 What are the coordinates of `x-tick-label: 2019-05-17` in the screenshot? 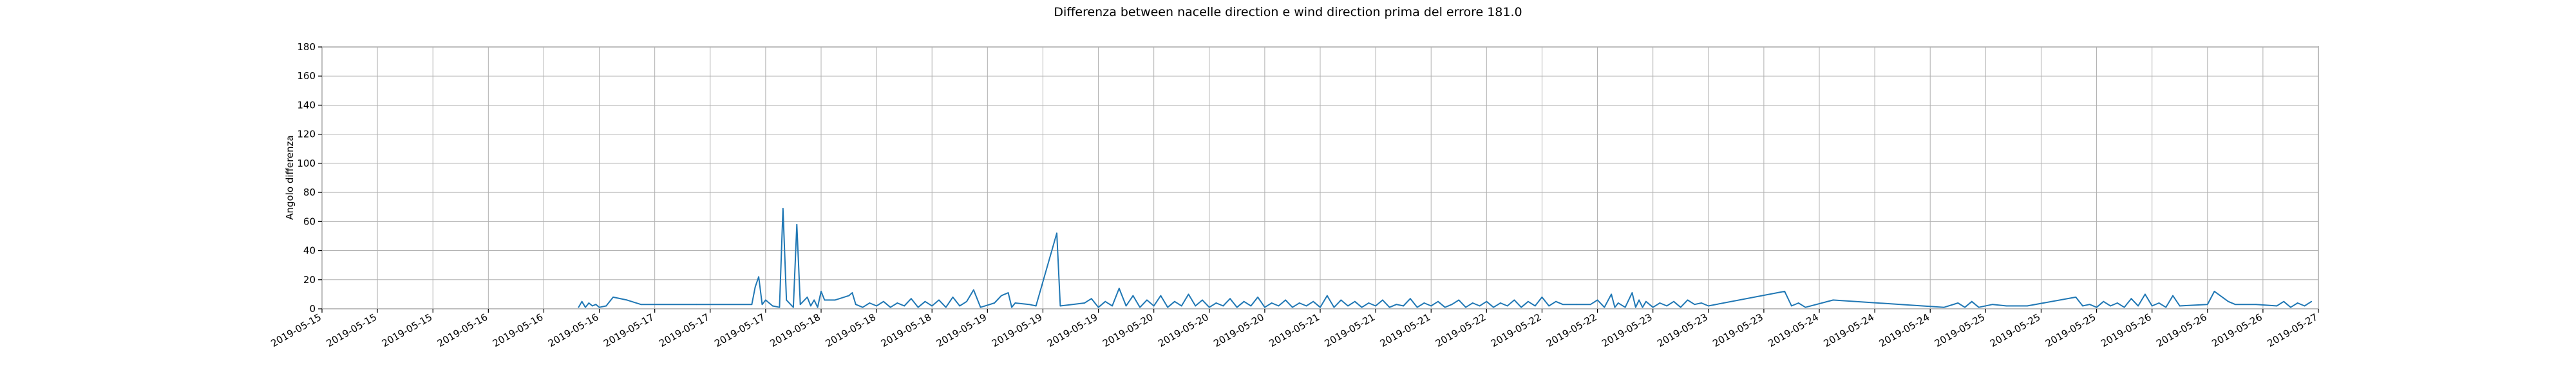 It's located at (684, 330).